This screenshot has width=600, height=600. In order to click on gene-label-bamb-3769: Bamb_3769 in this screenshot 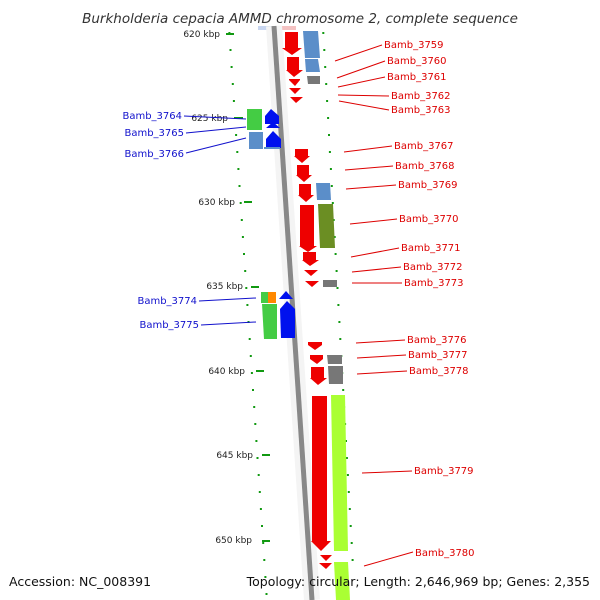, I will do `click(428, 185)`.